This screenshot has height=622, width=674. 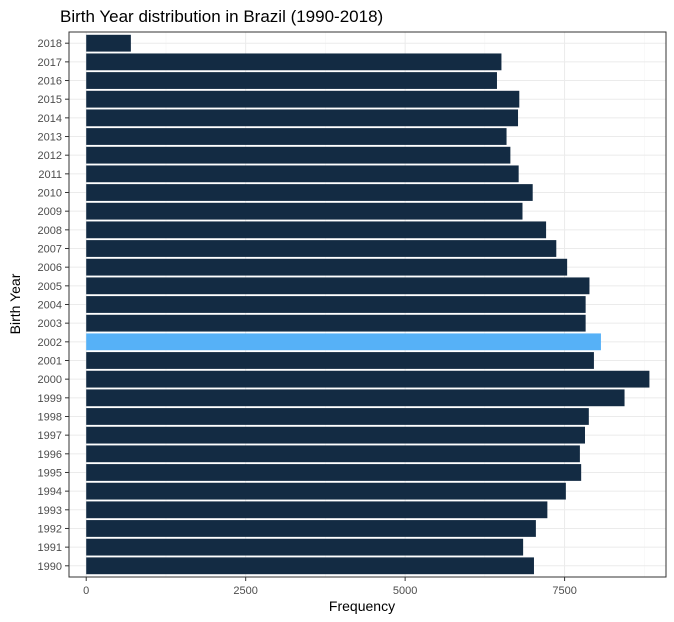 What do you see at coordinates (50, 119) in the screenshot?
I see `y-tick-label: 2014` at bounding box center [50, 119].